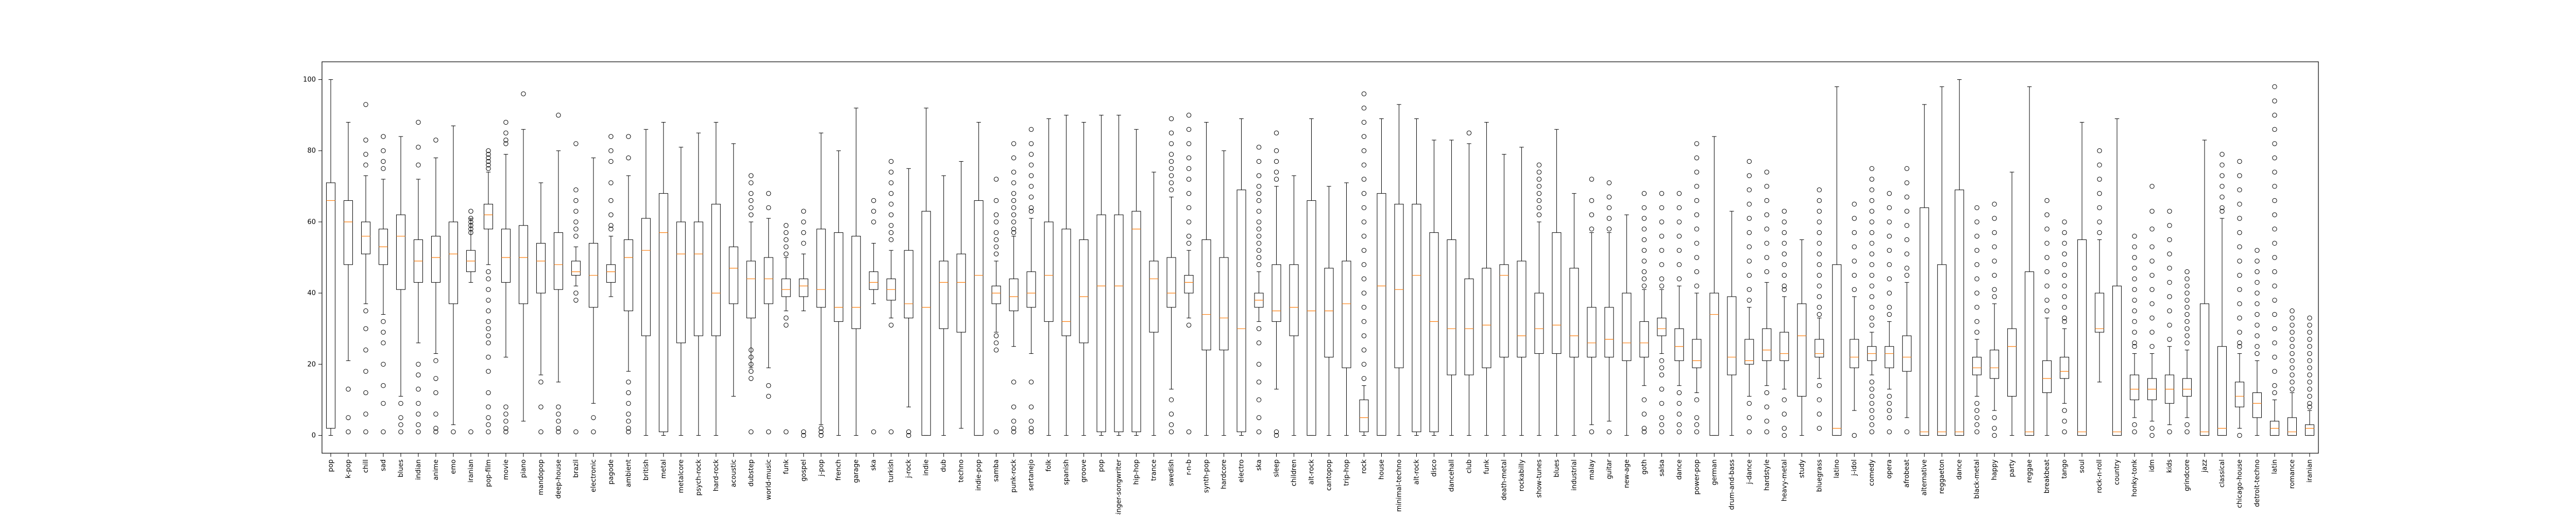 The width and height of the screenshot is (2576, 515). Describe the element at coordinates (2152, 465) in the screenshot. I see `x-tick-label: idm` at that location.